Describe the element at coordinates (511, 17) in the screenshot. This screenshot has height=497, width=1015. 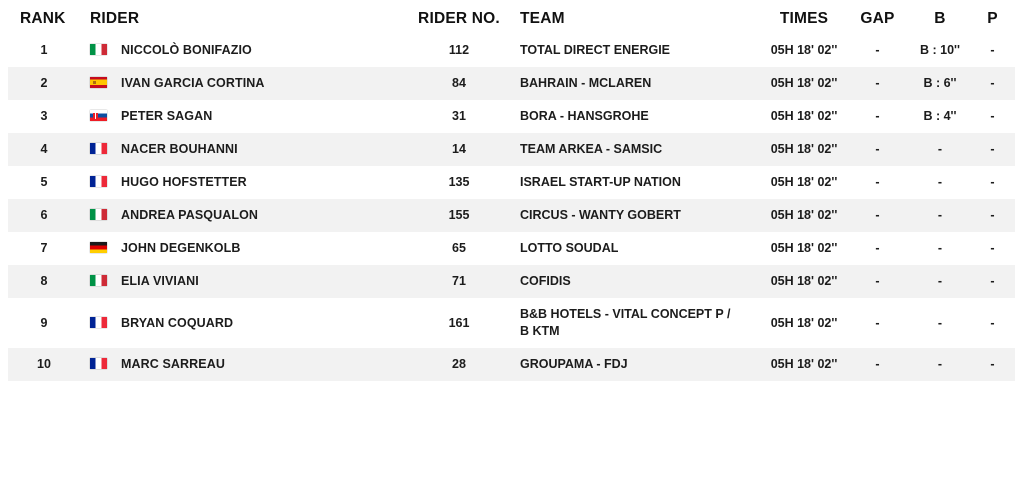
I see `results-table-header: RANK RIDER RIDER NO. TEAM TIMES GAP B P` at that location.